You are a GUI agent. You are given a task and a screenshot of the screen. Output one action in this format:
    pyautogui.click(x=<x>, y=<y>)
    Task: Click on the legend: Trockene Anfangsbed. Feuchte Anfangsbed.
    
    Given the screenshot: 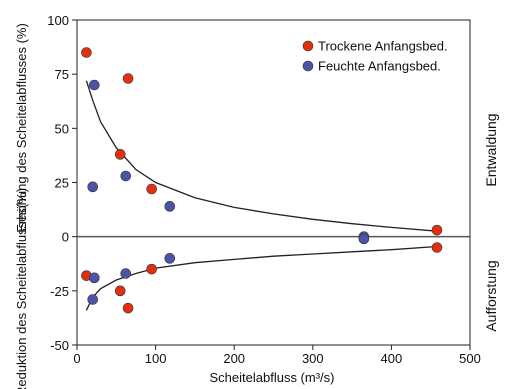 What is the action you would take?
    pyautogui.click(x=375, y=56)
    